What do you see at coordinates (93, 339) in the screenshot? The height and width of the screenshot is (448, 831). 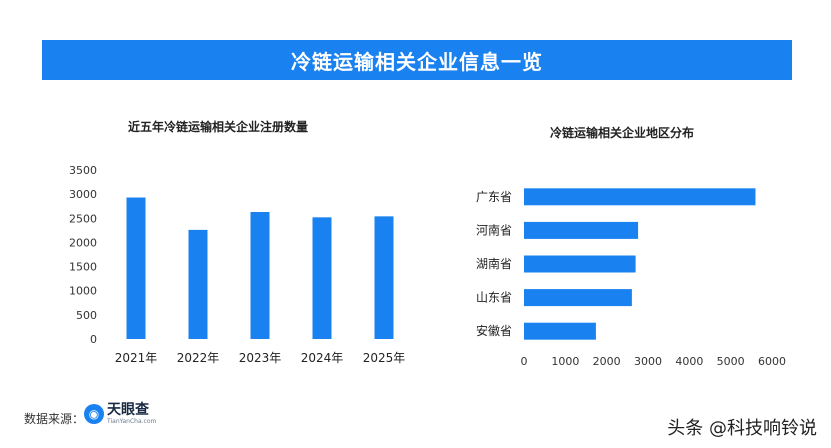 I see `y-tick-label: 0` at bounding box center [93, 339].